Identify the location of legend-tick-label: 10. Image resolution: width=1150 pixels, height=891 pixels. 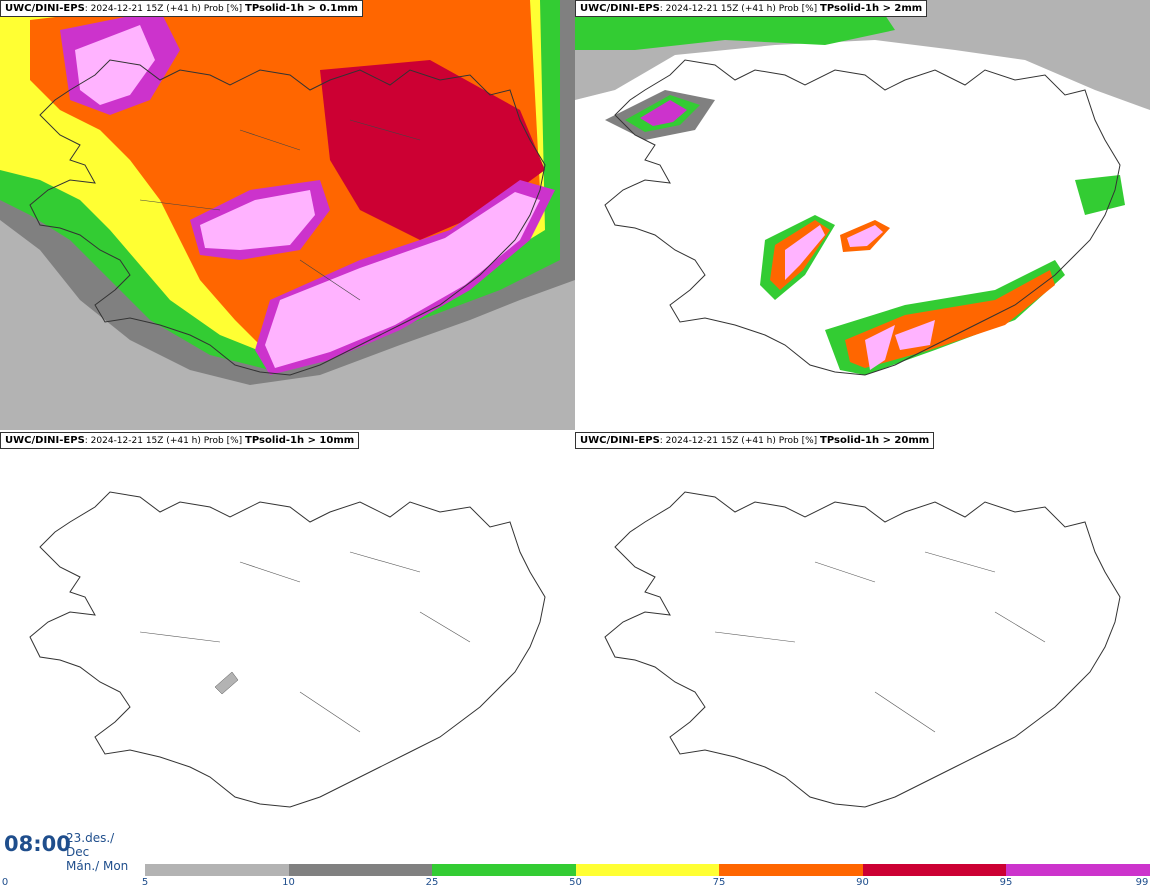
(288, 882).